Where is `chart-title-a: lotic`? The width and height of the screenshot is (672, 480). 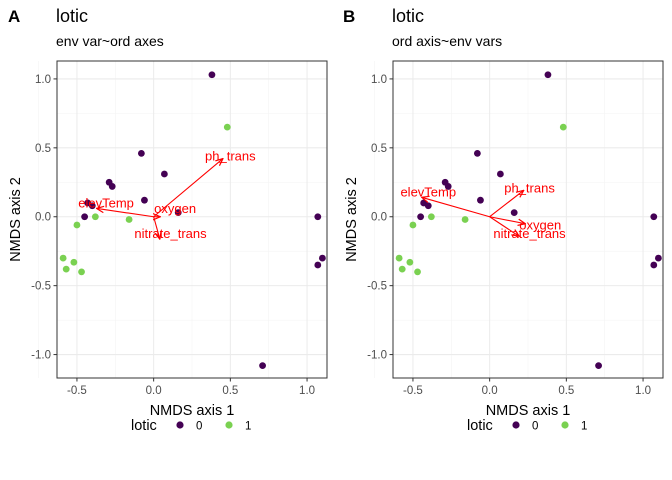
chart-title-a: lotic is located at coordinates (72, 16).